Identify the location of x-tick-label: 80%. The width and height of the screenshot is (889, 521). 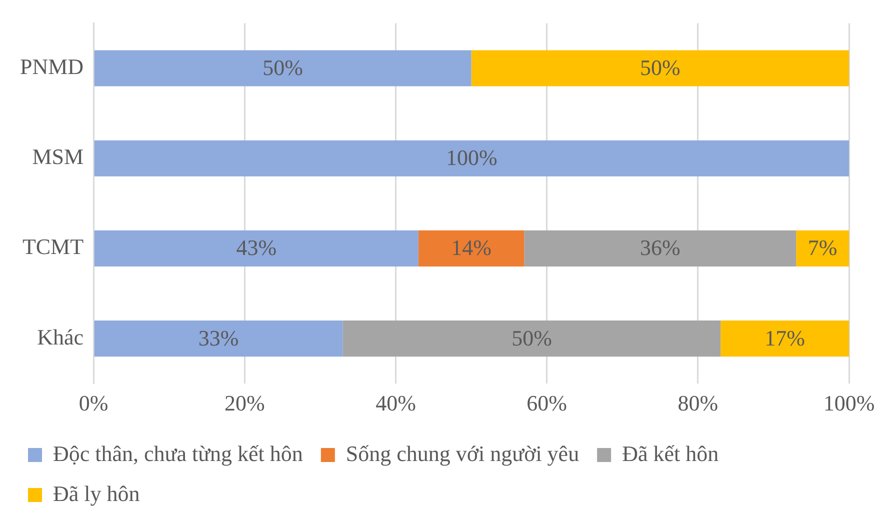
(698, 403).